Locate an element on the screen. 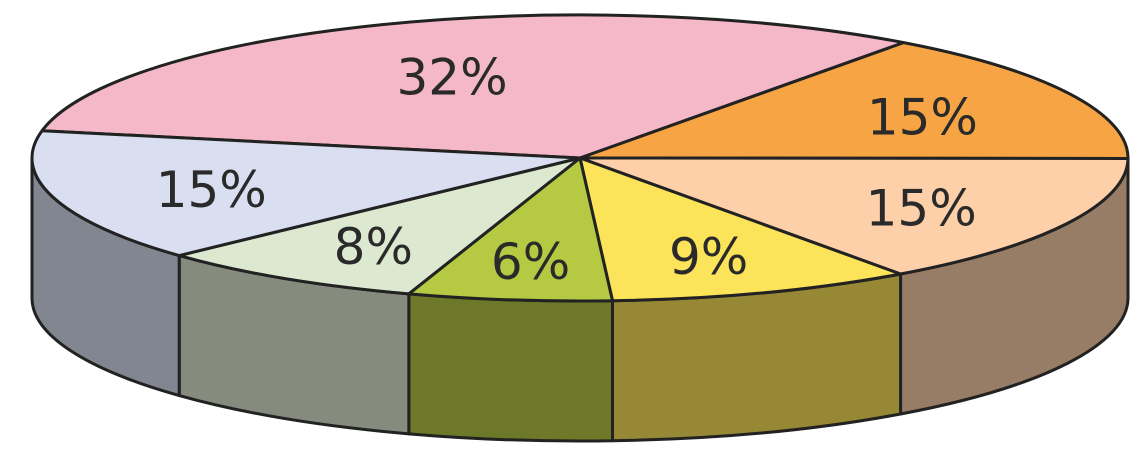  slice-label: 6% is located at coordinates (530, 262).